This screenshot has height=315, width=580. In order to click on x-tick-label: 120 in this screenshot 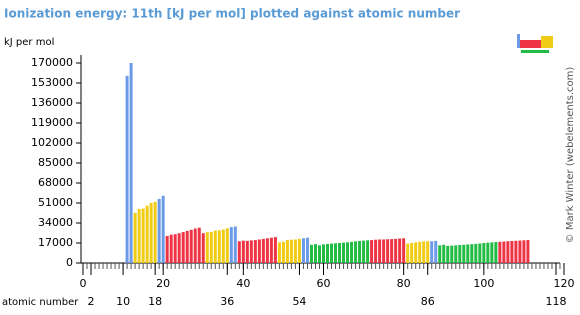, I will do `click(564, 283)`.